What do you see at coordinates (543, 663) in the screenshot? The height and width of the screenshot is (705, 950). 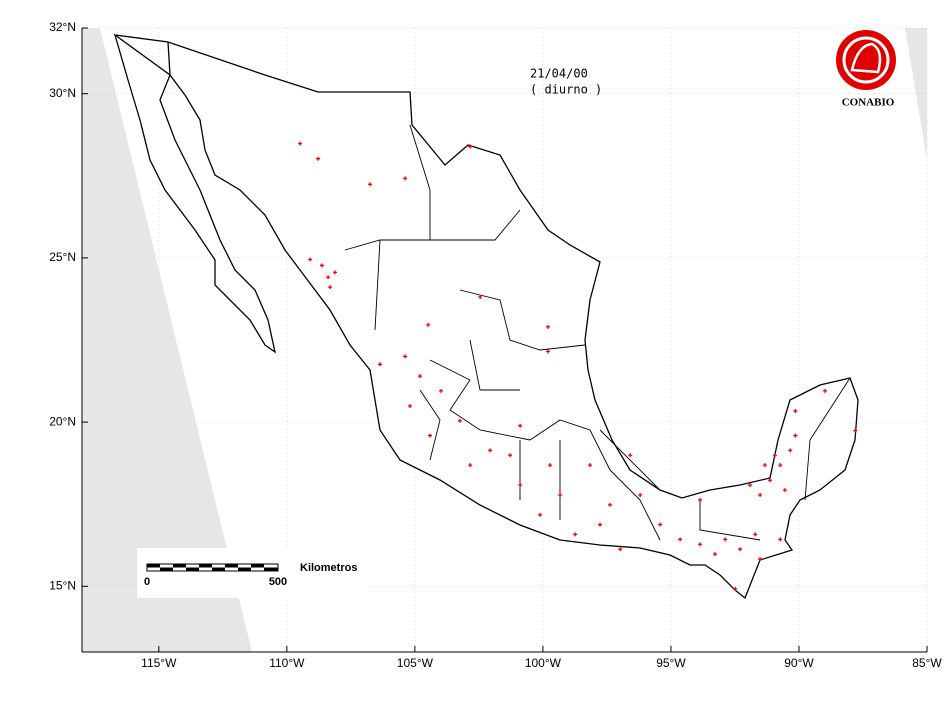 I see `x-tick-label: 100°W` at bounding box center [543, 663].